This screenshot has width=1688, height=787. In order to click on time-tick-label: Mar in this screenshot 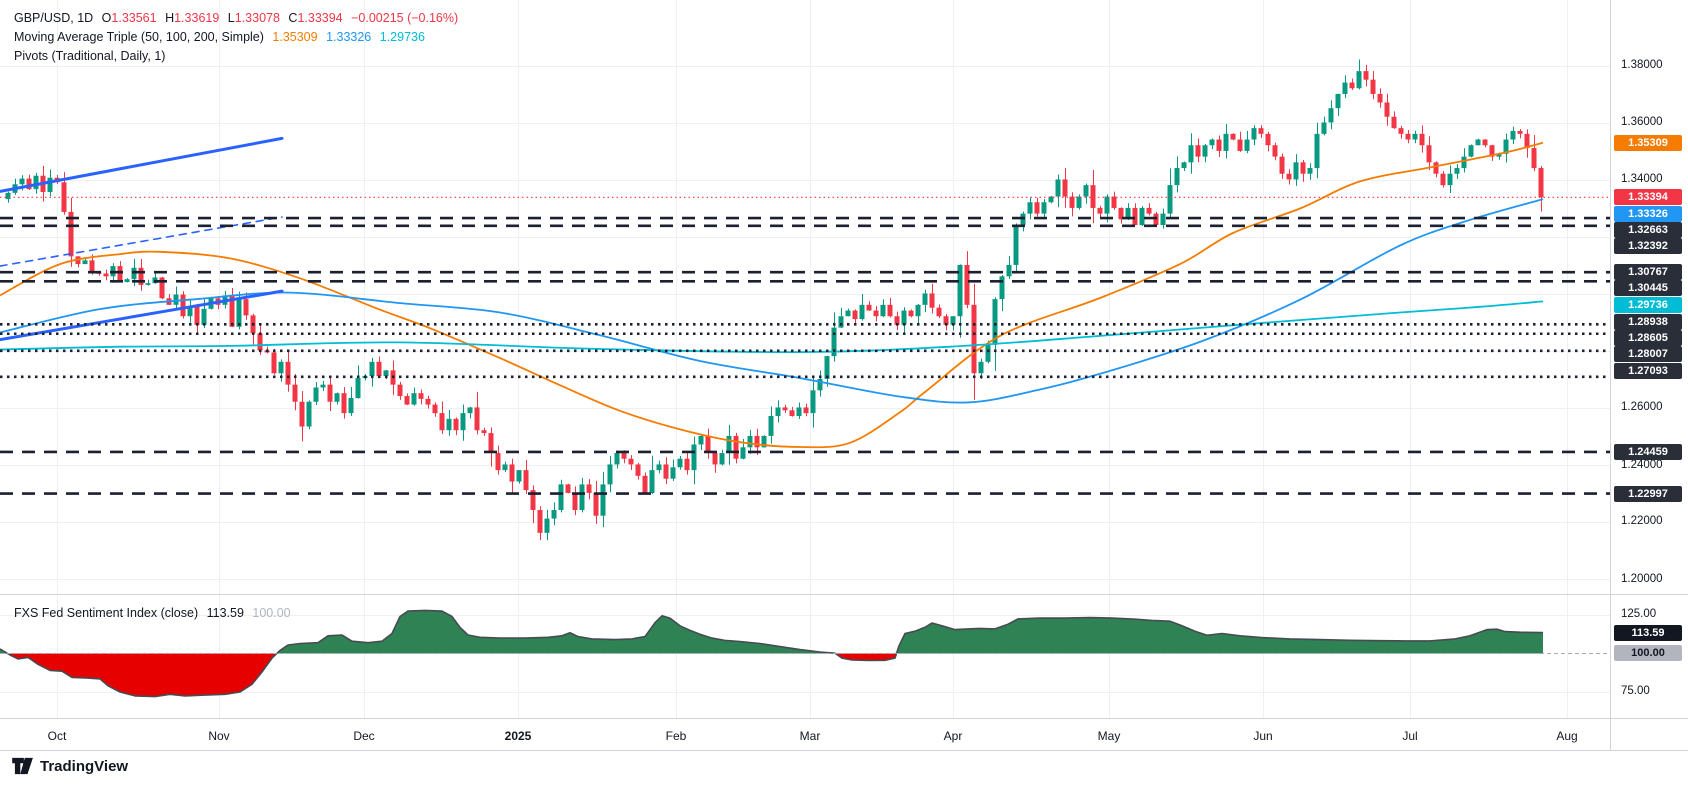, I will do `click(810, 736)`.